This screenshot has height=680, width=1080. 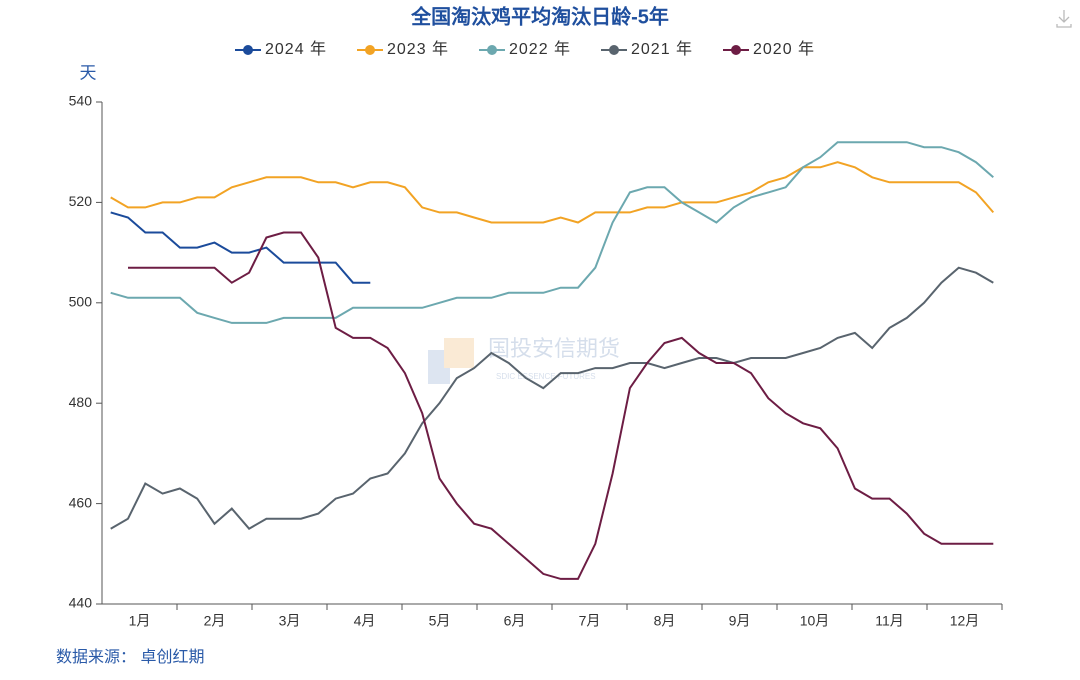 I want to click on x-tick-label: 5月, so click(x=440, y=621).